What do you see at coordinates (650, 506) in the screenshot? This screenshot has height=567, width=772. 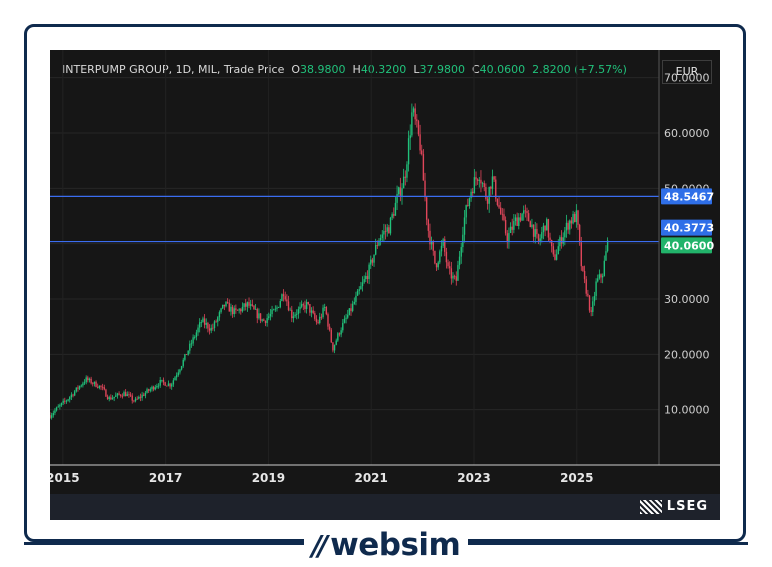 I see `lseg-icon` at bounding box center [650, 506].